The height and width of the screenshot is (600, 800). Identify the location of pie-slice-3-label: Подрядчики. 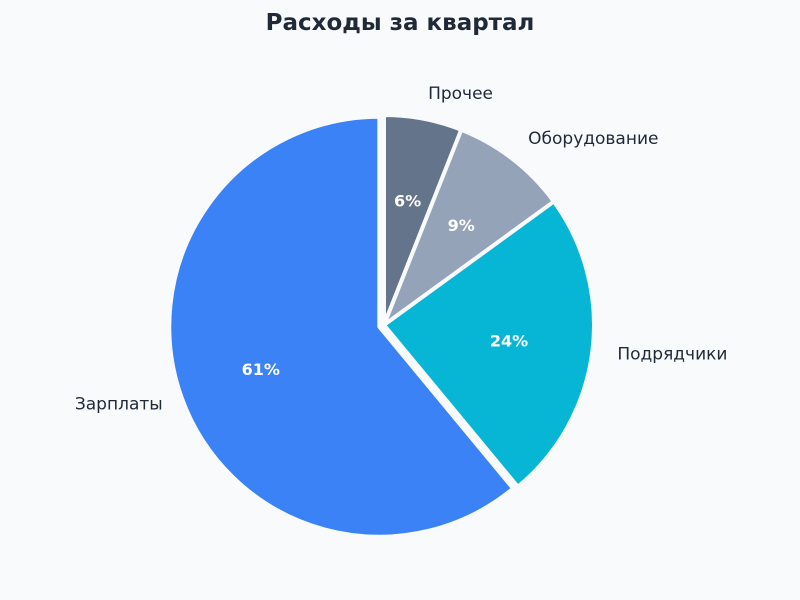
(672, 354).